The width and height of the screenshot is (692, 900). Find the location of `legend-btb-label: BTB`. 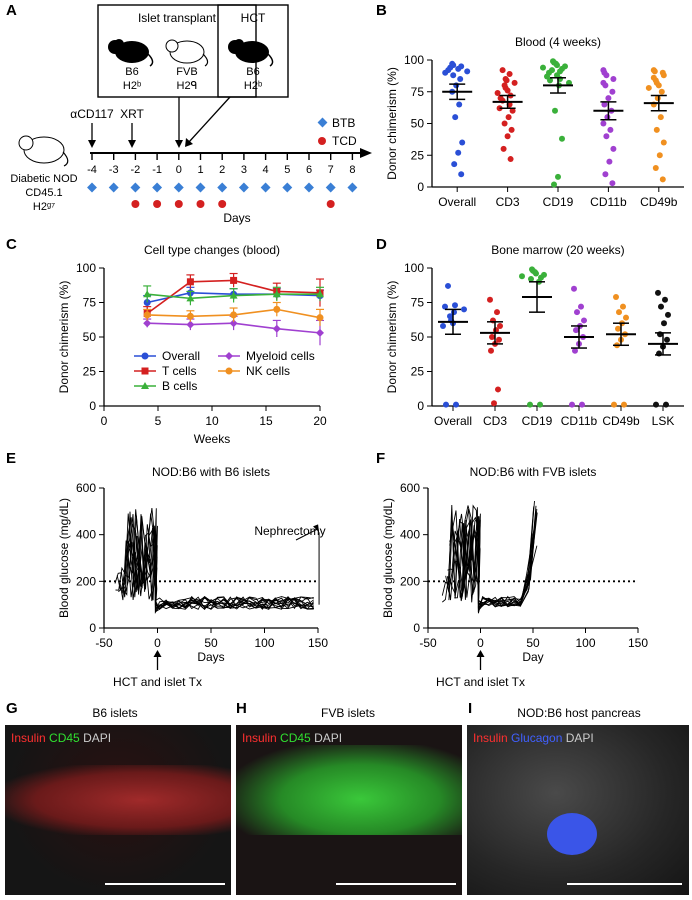

legend-btb-label: BTB is located at coordinates (343, 123).